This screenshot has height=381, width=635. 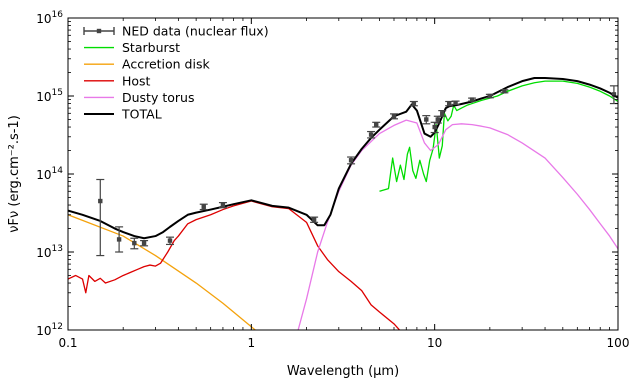 I want to click on x-tick-label: 0.1, so click(x=67, y=343).